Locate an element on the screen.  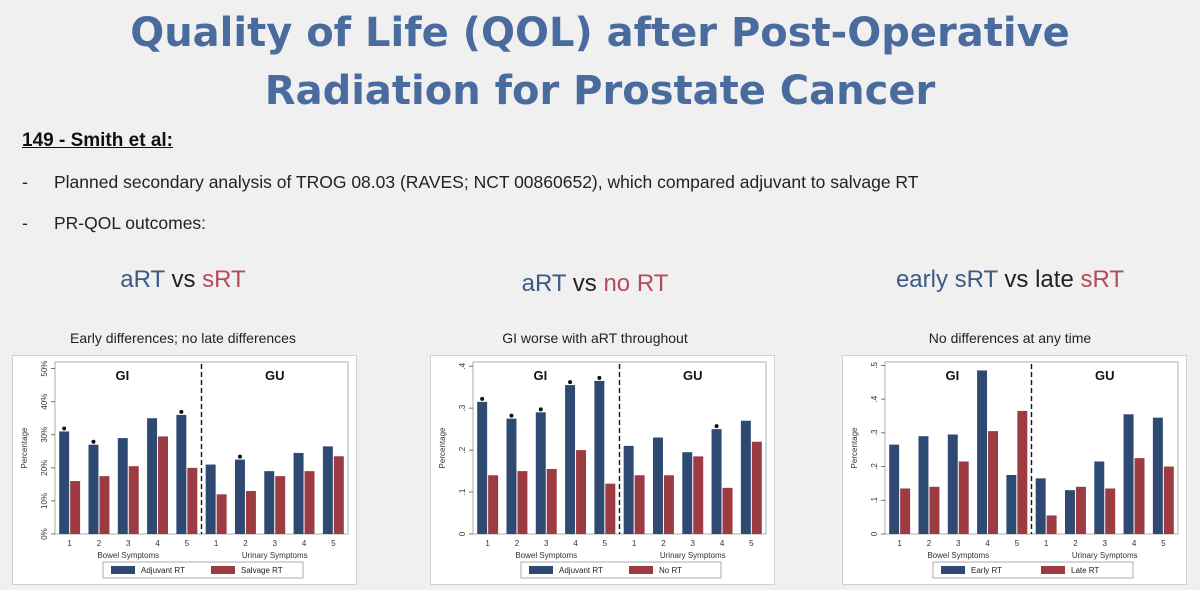
x-axis-label-bowel: Bowel Symptoms is located at coordinates (128, 555).